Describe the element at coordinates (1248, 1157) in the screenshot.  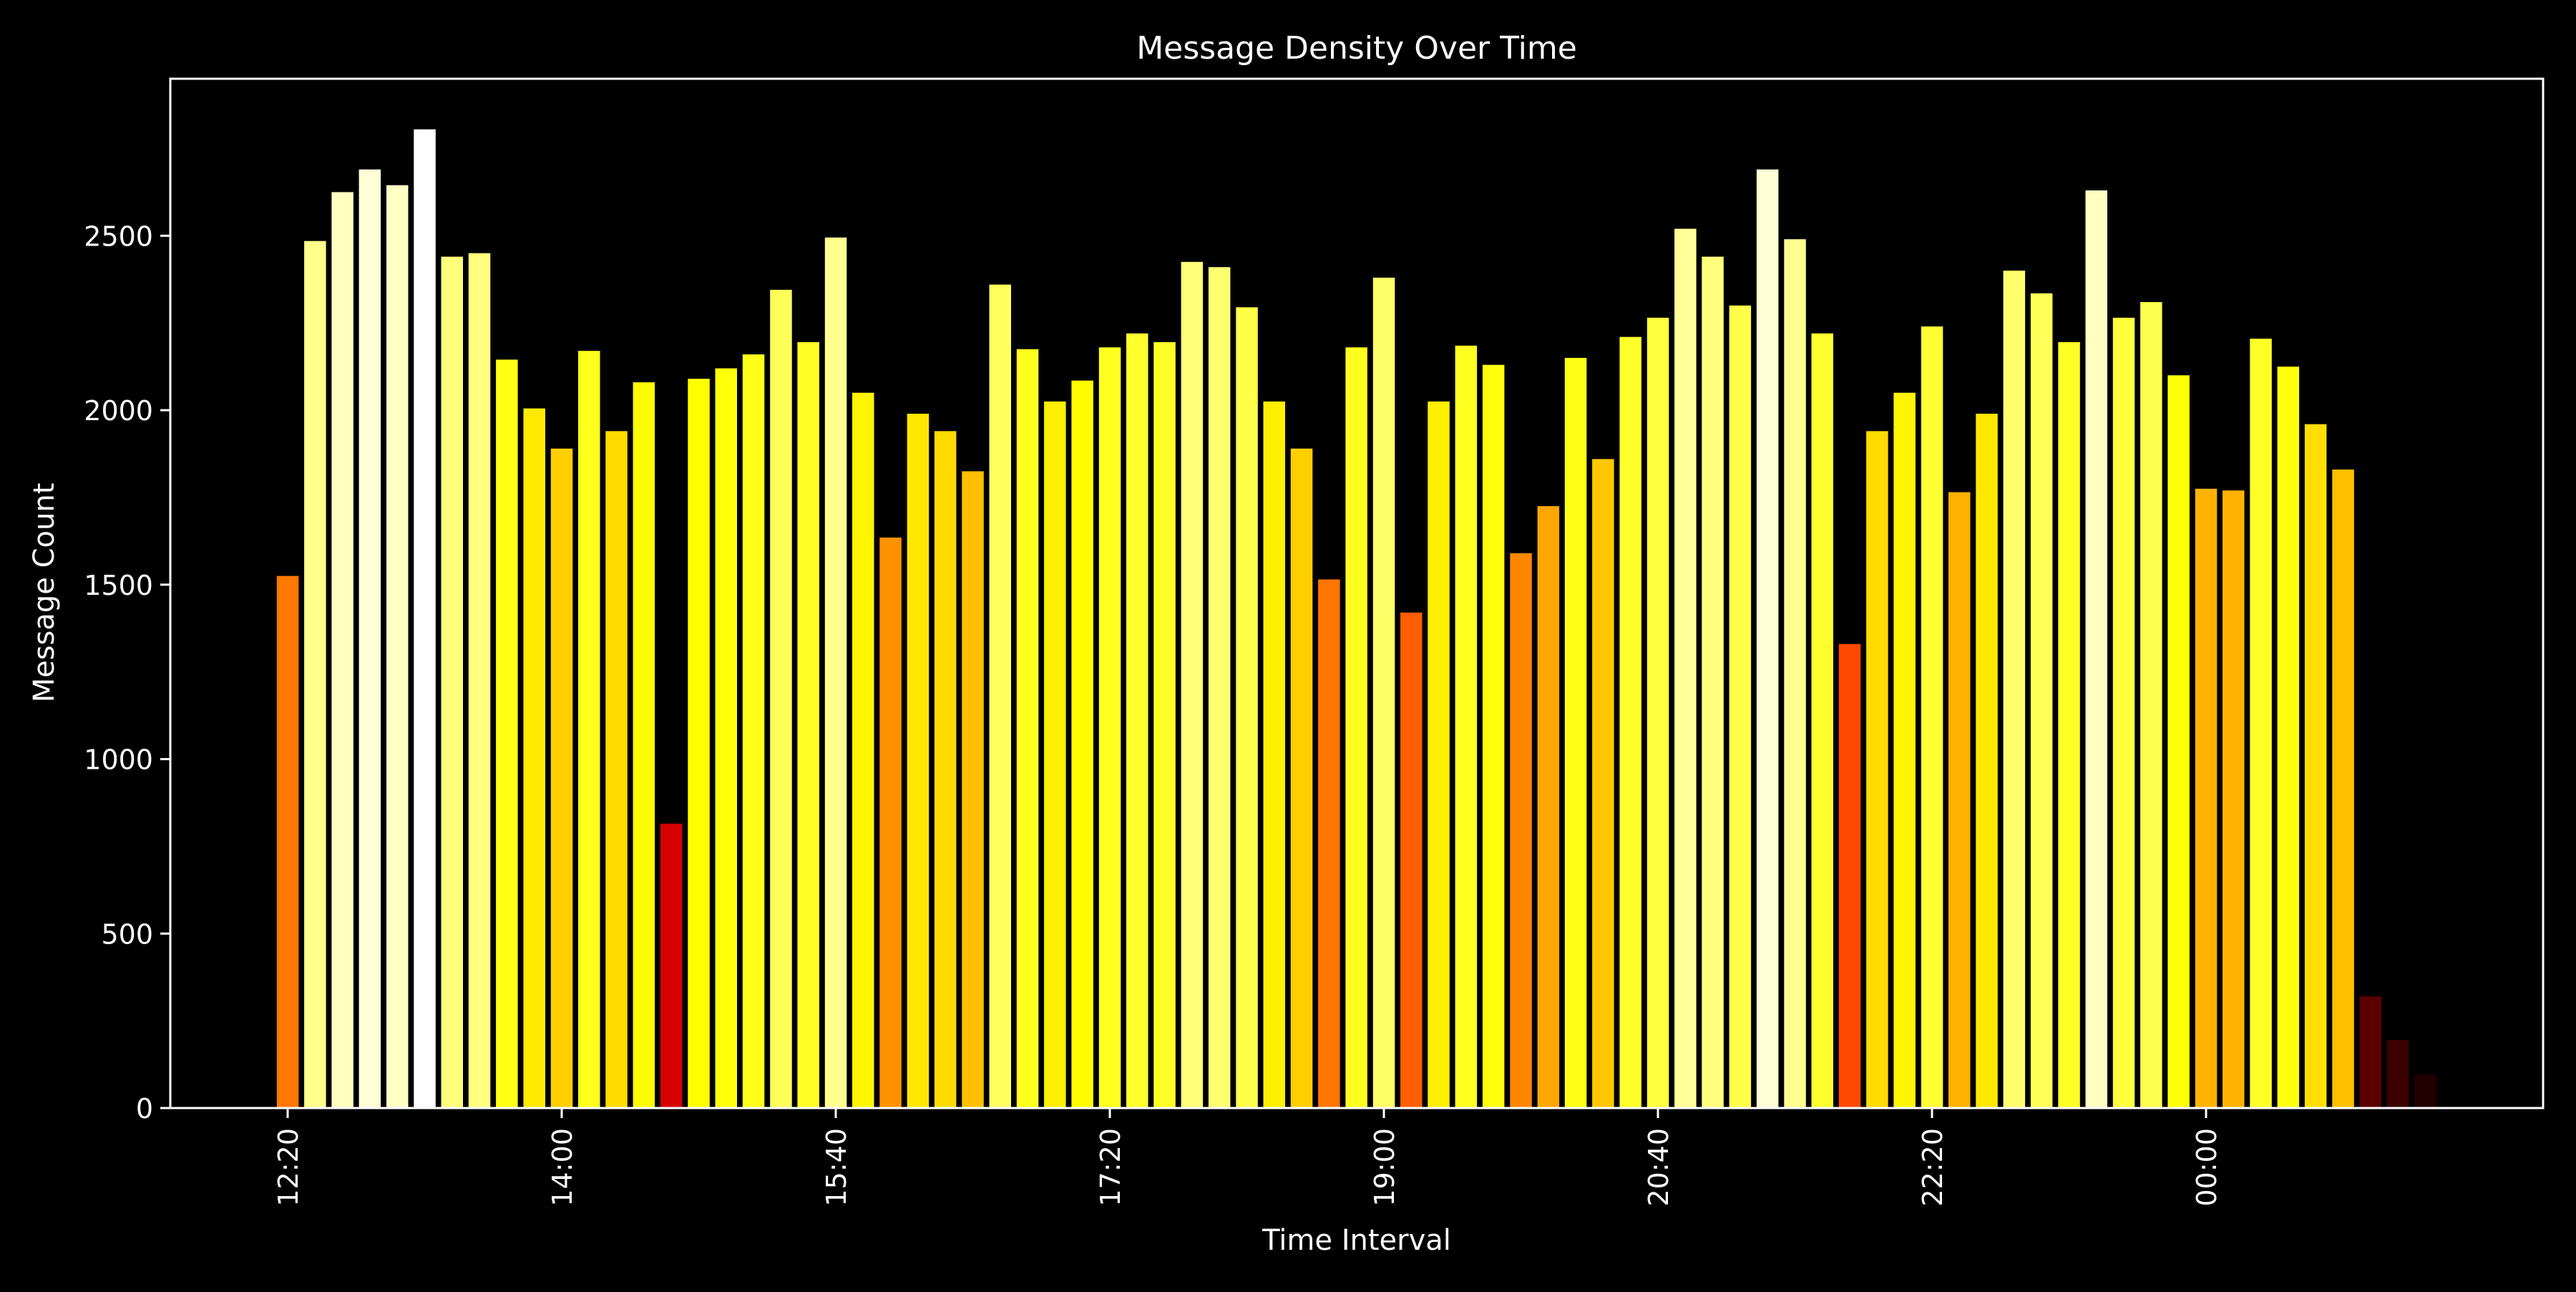
I see `x-axis: 12:20 14:00 15:40 17:20 19:00 20:40 22:20 00:00` at that location.